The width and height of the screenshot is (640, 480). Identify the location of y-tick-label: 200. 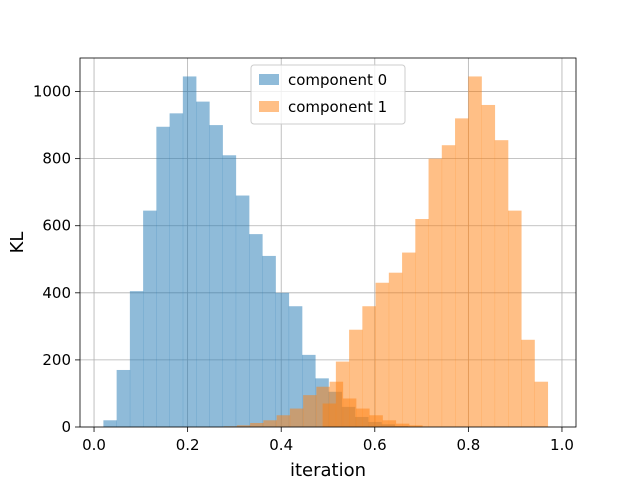
(56, 360).